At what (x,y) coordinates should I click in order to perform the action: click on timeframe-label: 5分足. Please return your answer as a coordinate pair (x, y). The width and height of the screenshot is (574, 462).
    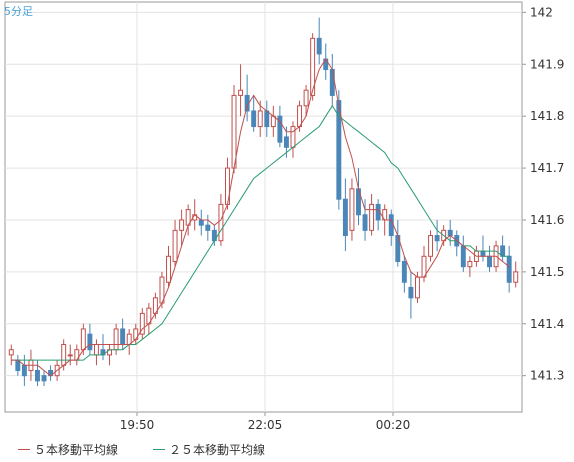
    Looking at the image, I should click on (18, 11).